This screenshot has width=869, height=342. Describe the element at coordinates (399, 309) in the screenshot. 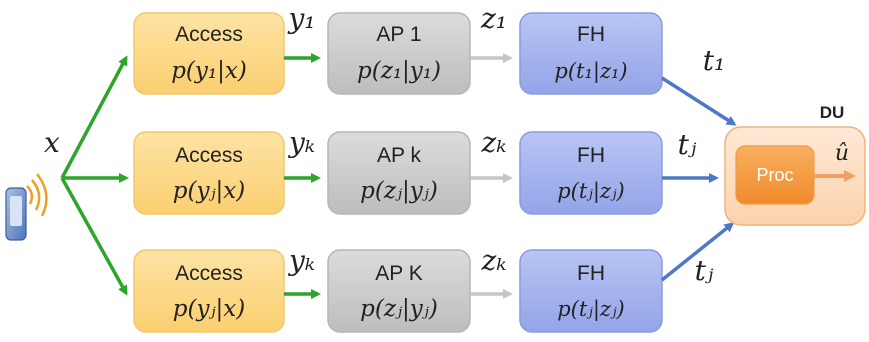

I see `ap-dist-K: p(zⱼ|yⱼ)` at that location.